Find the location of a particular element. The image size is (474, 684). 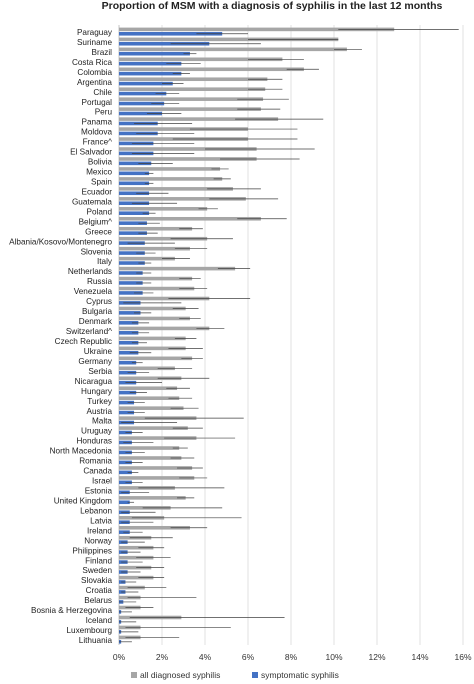

legend-label-all: all diagnosed syphilis is located at coordinates (180, 675).